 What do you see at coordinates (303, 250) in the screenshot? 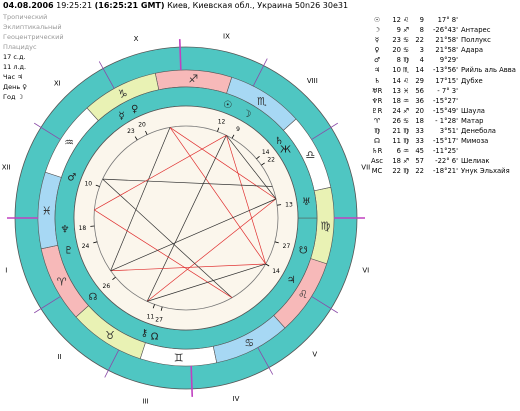
I see `planet-glyph: ☋` at bounding box center [303, 250].